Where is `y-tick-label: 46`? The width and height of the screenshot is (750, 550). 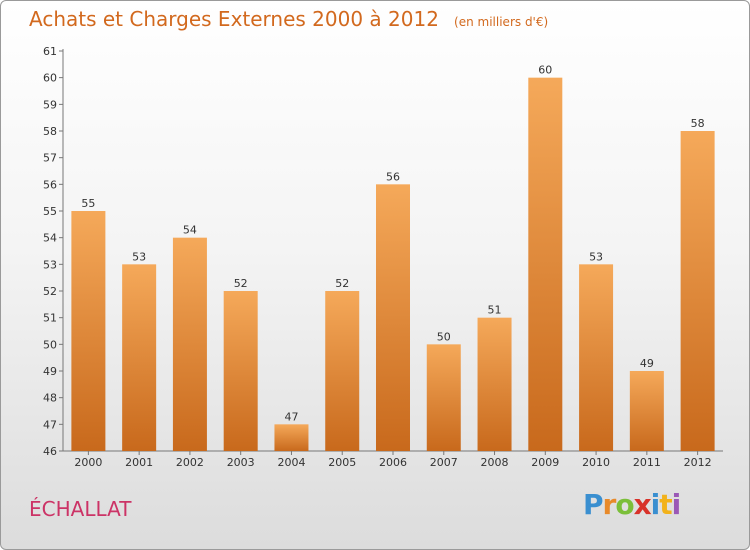
y-tick-label: 46 is located at coordinates (50, 451).